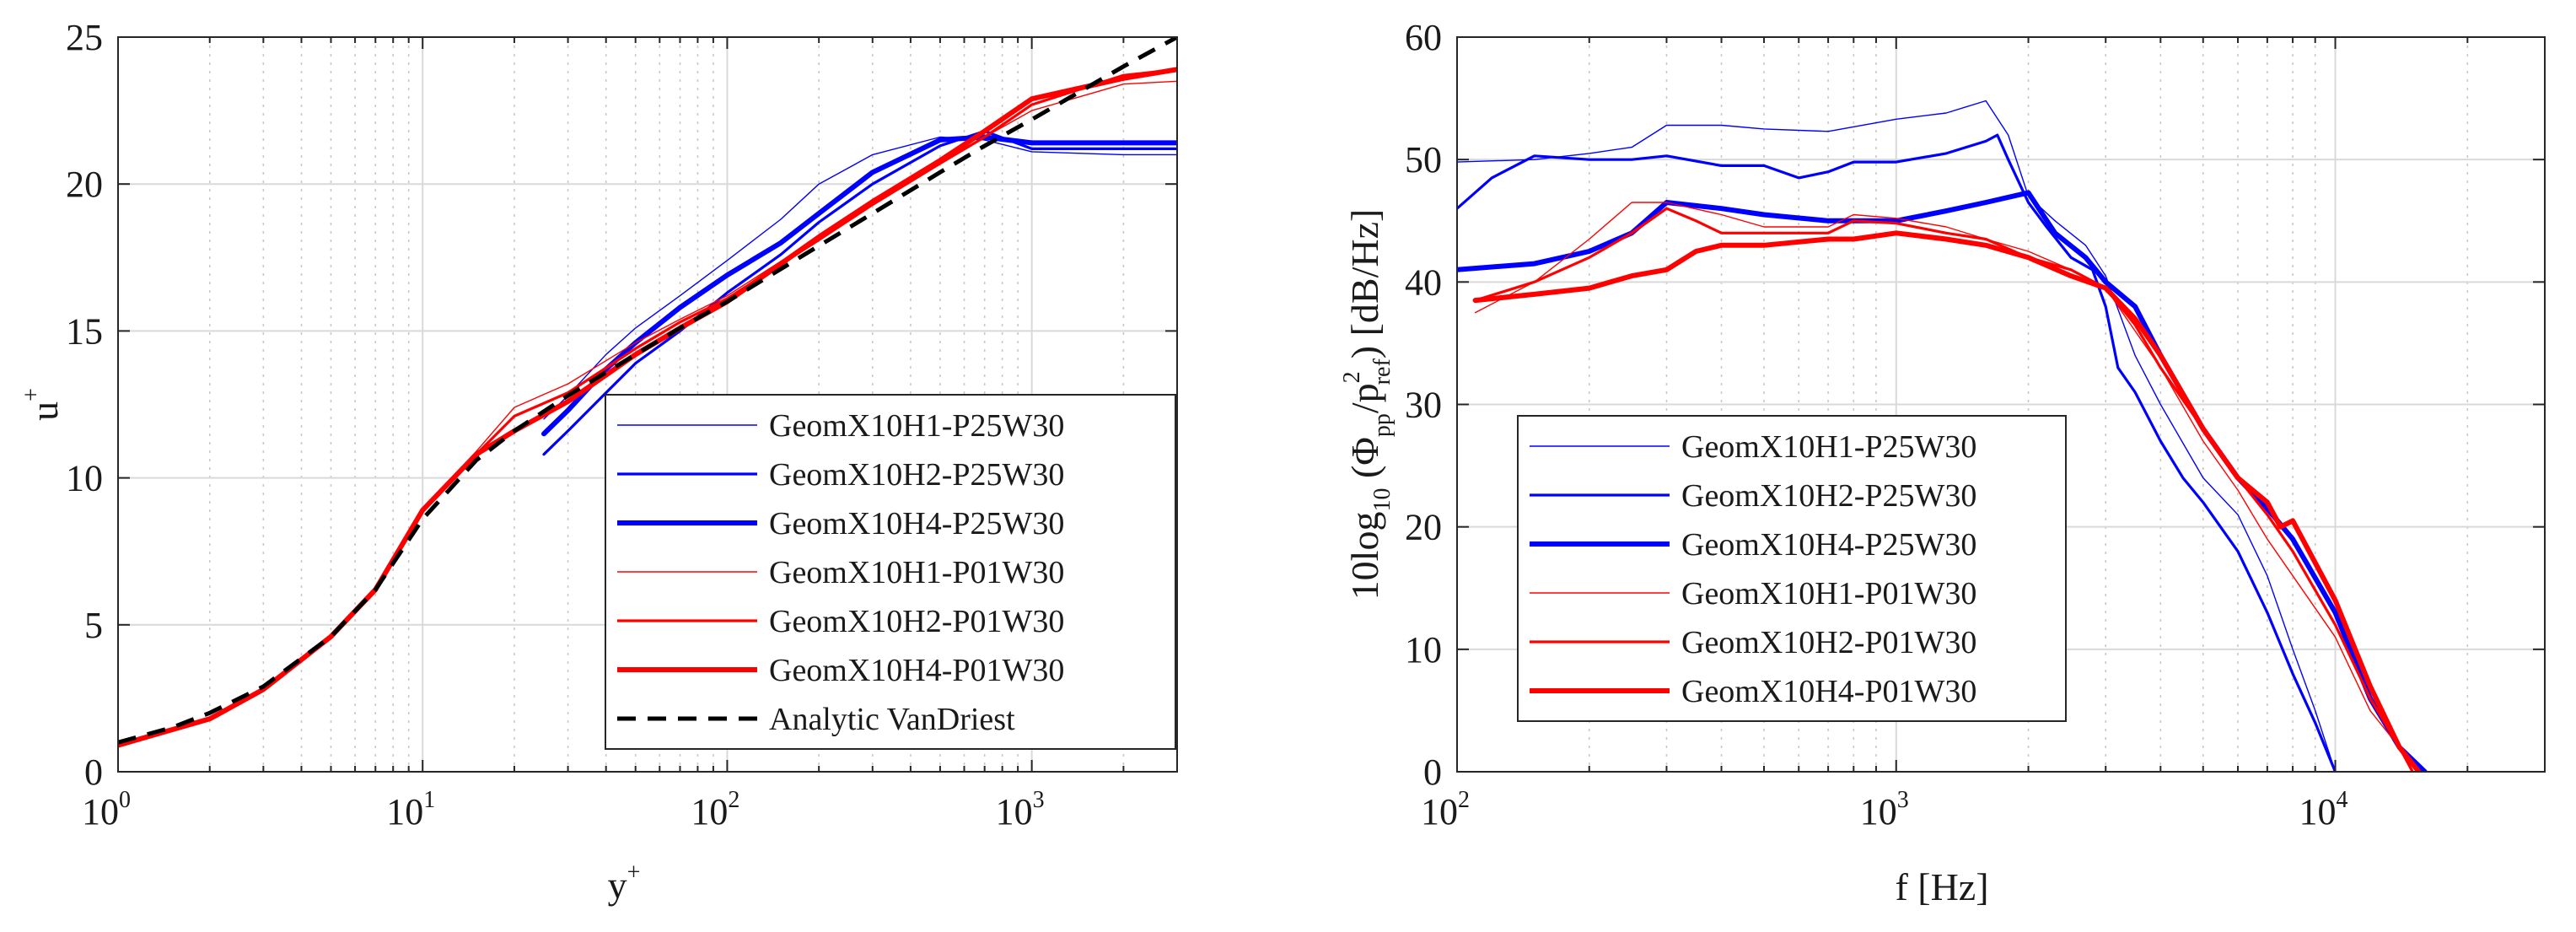  What do you see at coordinates (1423, 159) in the screenshot?
I see `y-tick-label: 50` at bounding box center [1423, 159].